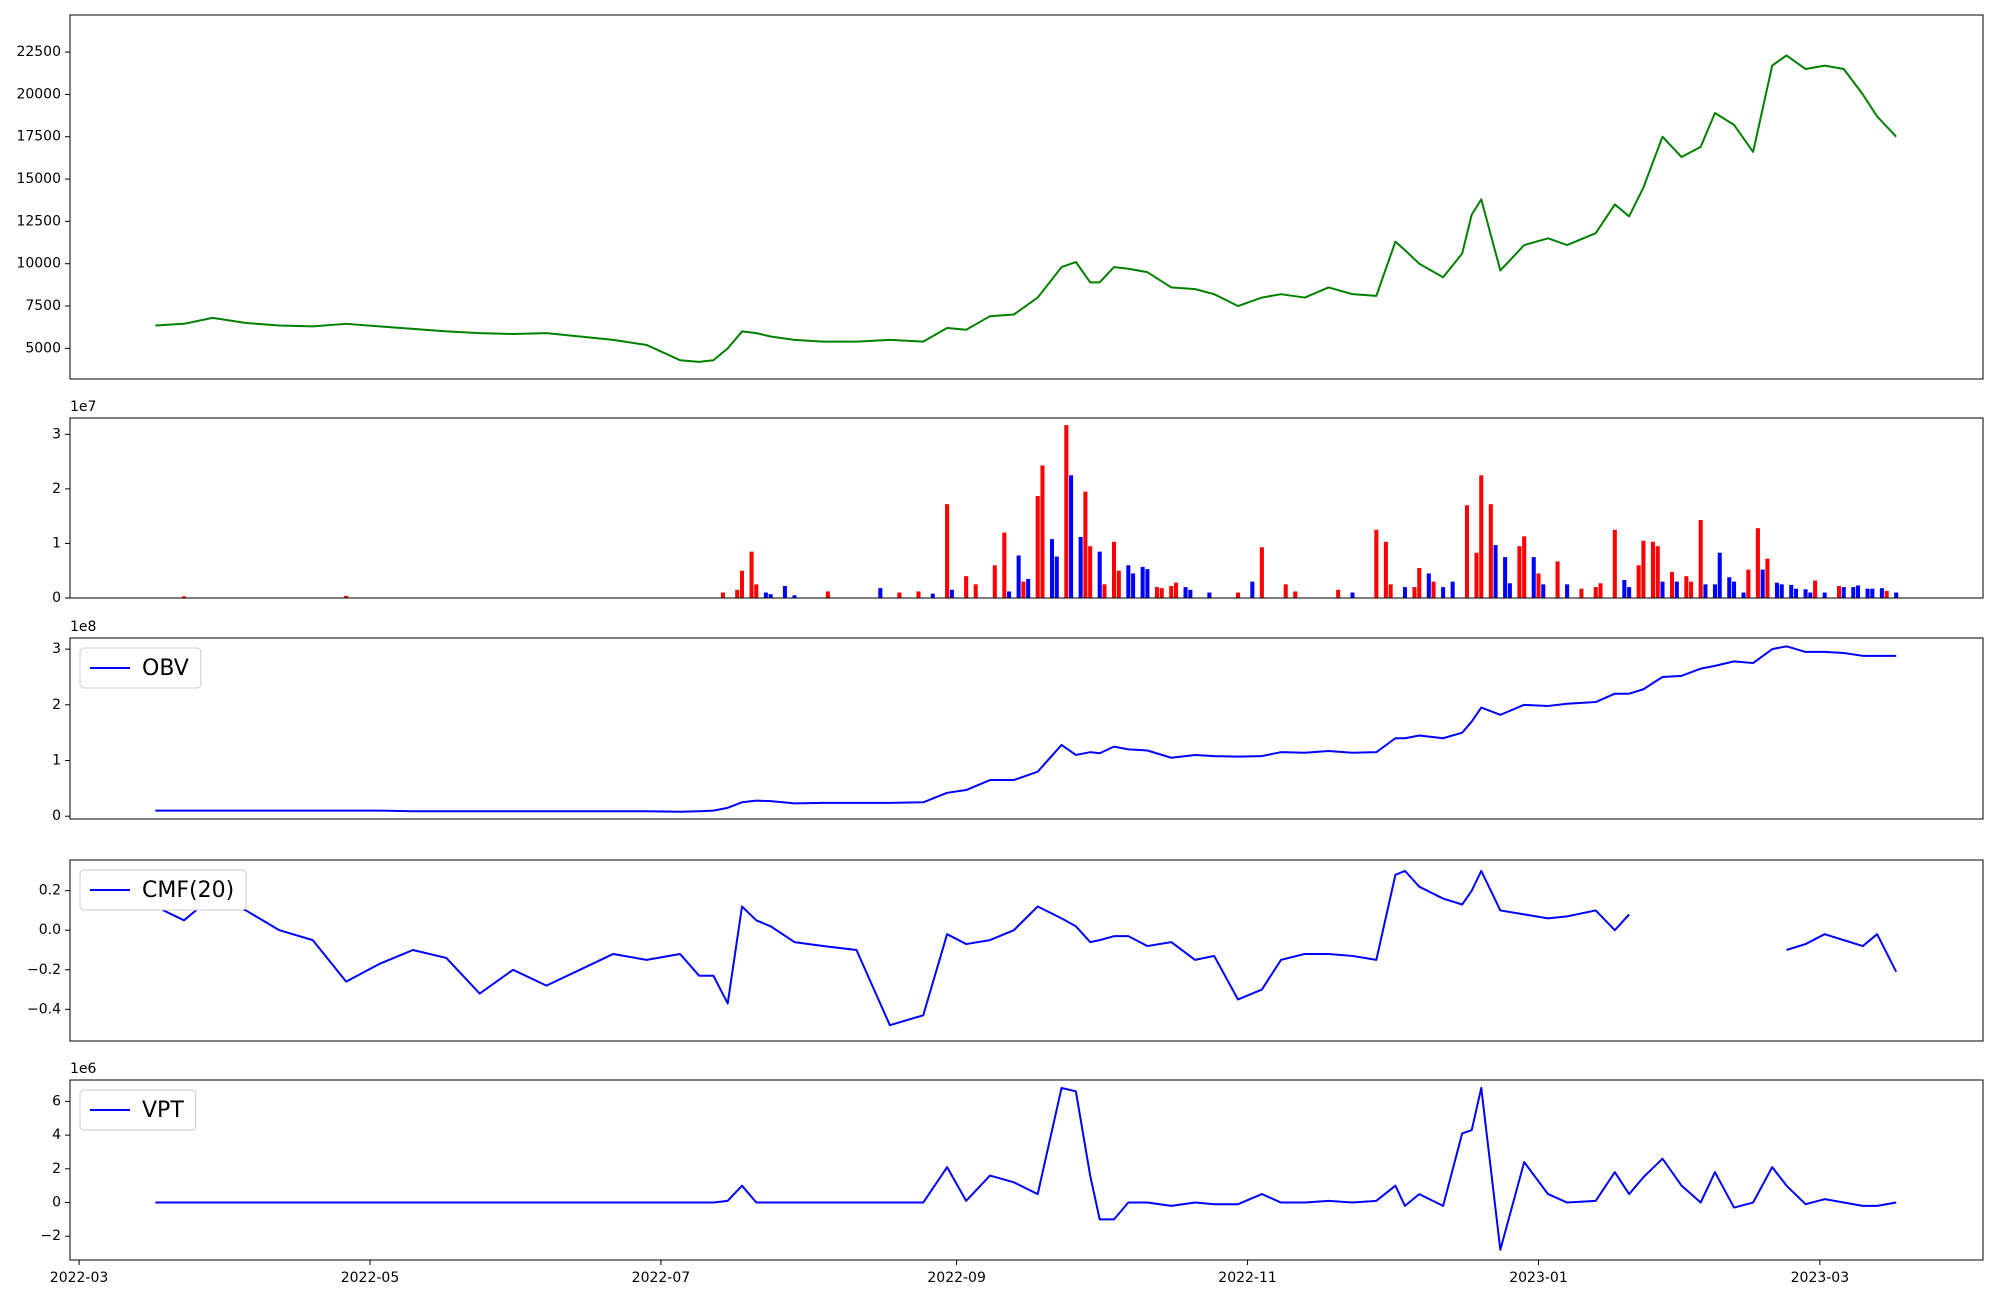 The width and height of the screenshot is (2000, 1300). What do you see at coordinates (50, 930) in the screenshot?
I see `y-tick-label: 0.0` at bounding box center [50, 930].